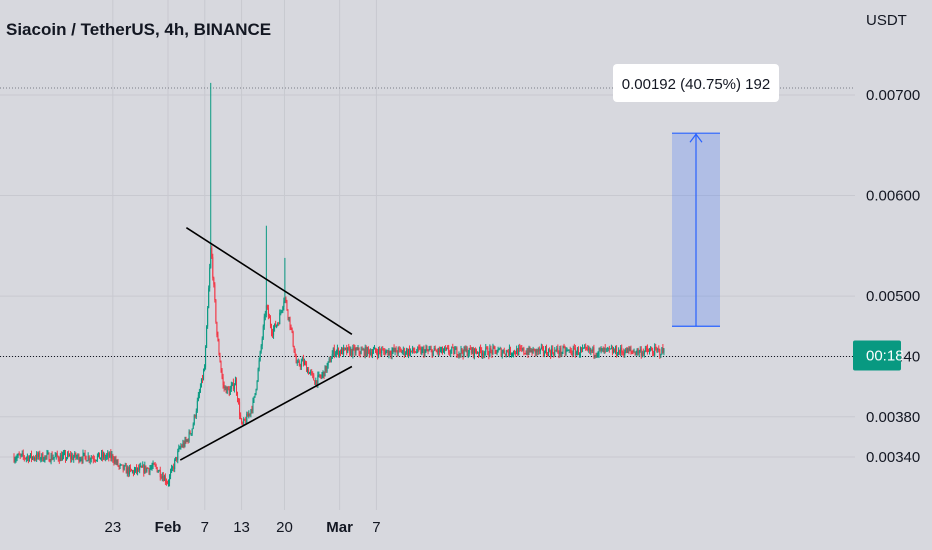  I want to click on time-tick-label: 20, so click(284, 527).